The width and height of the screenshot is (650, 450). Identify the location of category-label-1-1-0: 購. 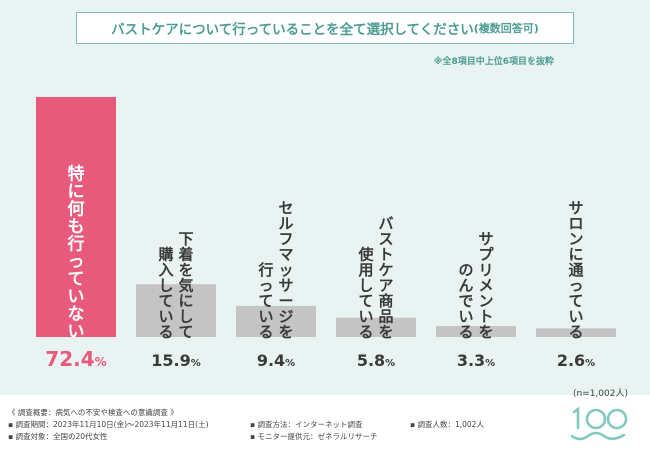
(165, 255).